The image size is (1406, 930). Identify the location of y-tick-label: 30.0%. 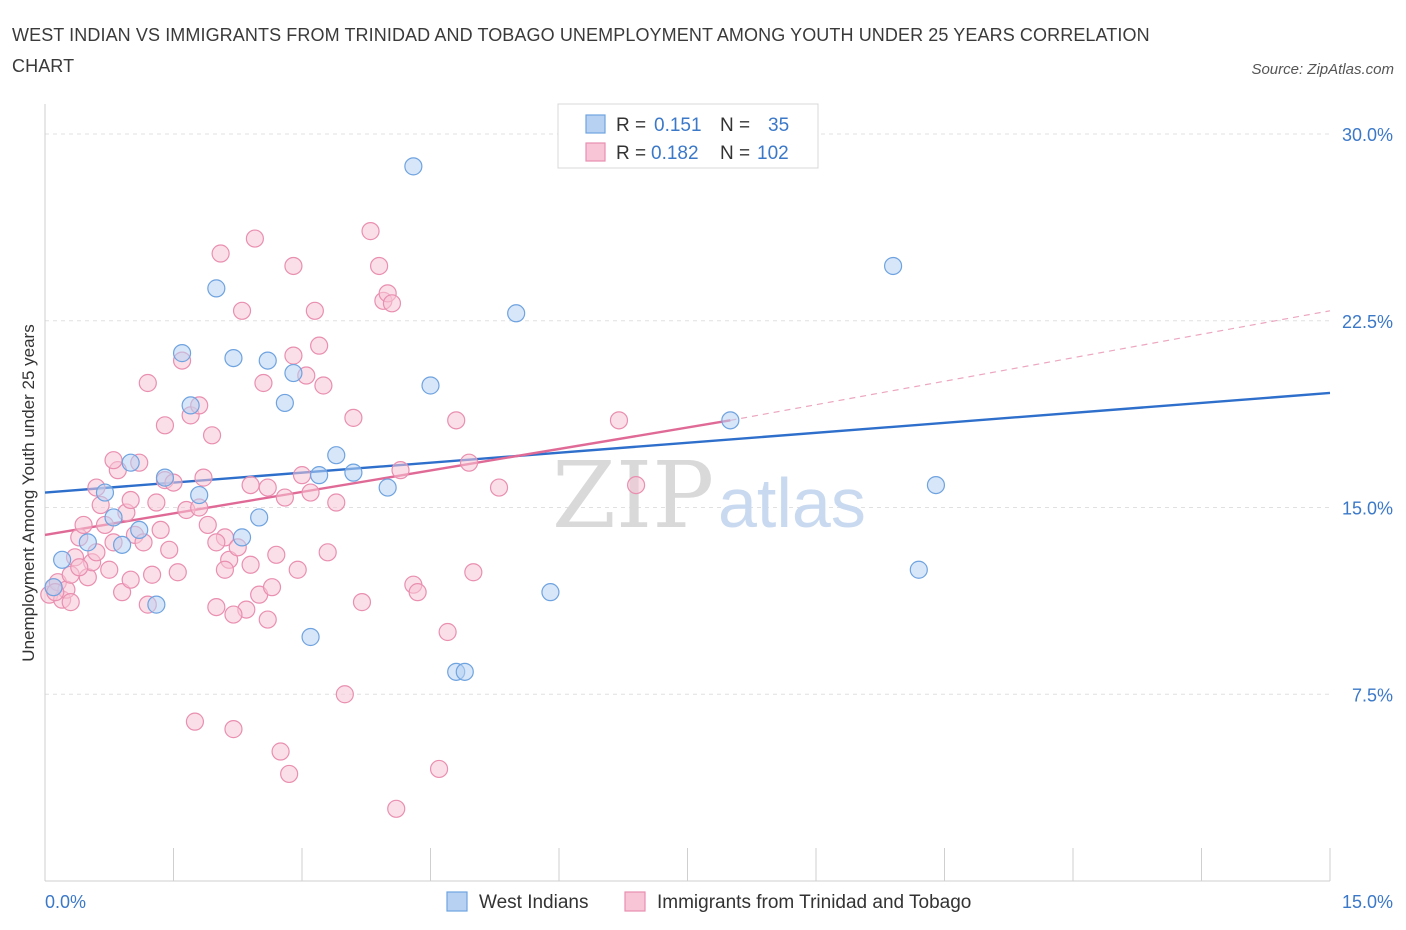
(1367, 135).